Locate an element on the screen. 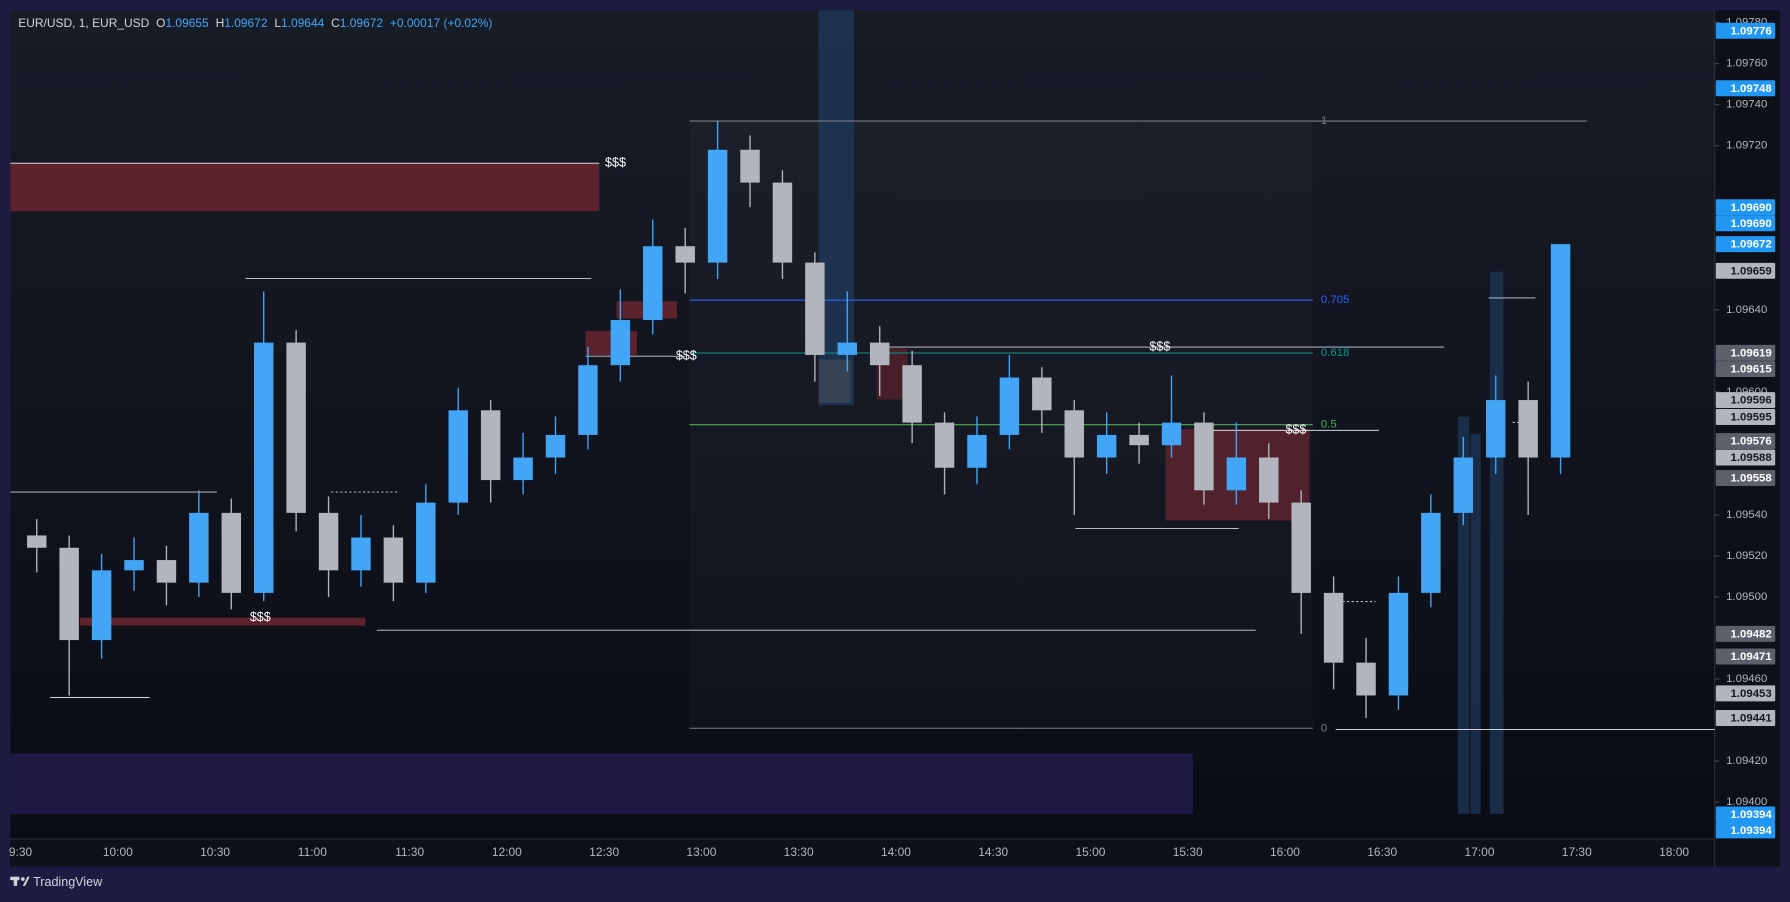 The height and width of the screenshot is (902, 1790). ohlc-key: C is located at coordinates (335, 23).